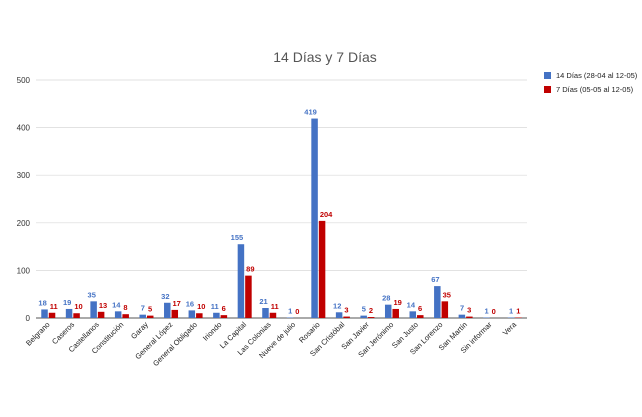  What do you see at coordinates (38, 334) in the screenshot?
I see `x-tick-label: Belgrano` at bounding box center [38, 334].